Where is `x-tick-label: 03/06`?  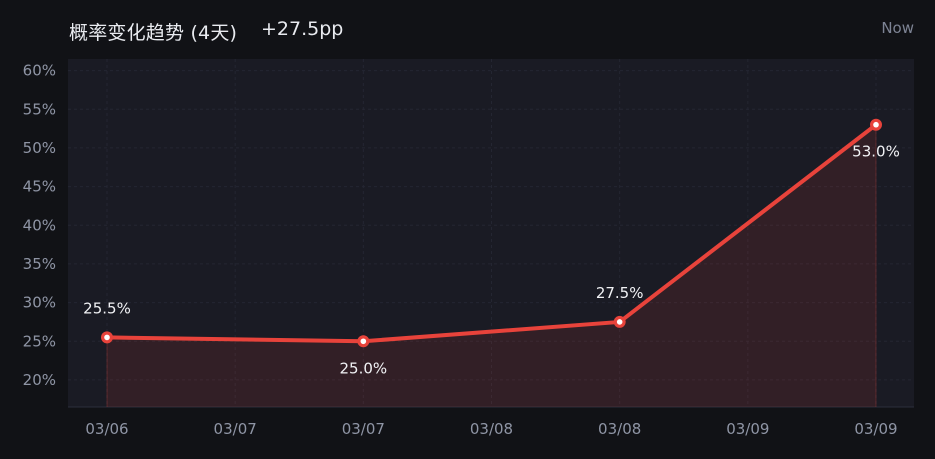
x-tick-label: 03/06 is located at coordinates (106, 429).